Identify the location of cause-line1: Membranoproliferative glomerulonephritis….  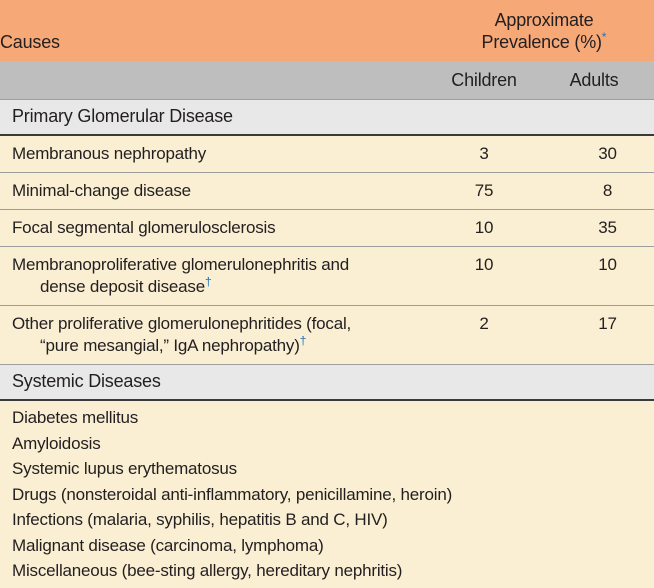
(181, 264).